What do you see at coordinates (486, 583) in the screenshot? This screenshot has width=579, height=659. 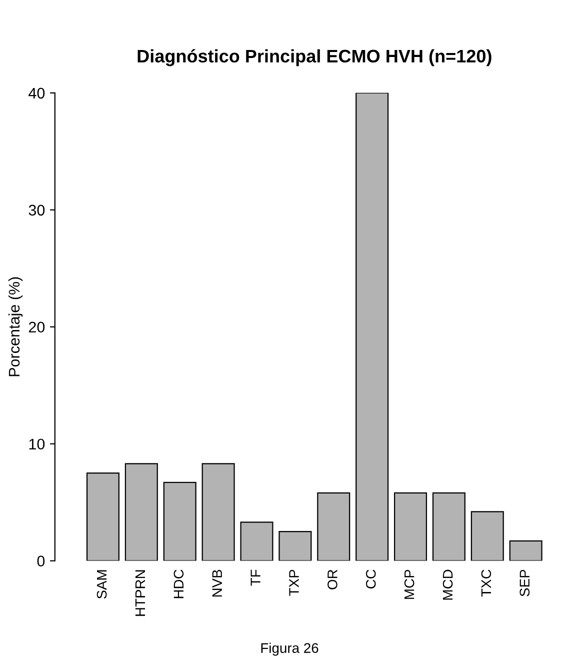 I see `x-tick-label: TXC` at bounding box center [486, 583].